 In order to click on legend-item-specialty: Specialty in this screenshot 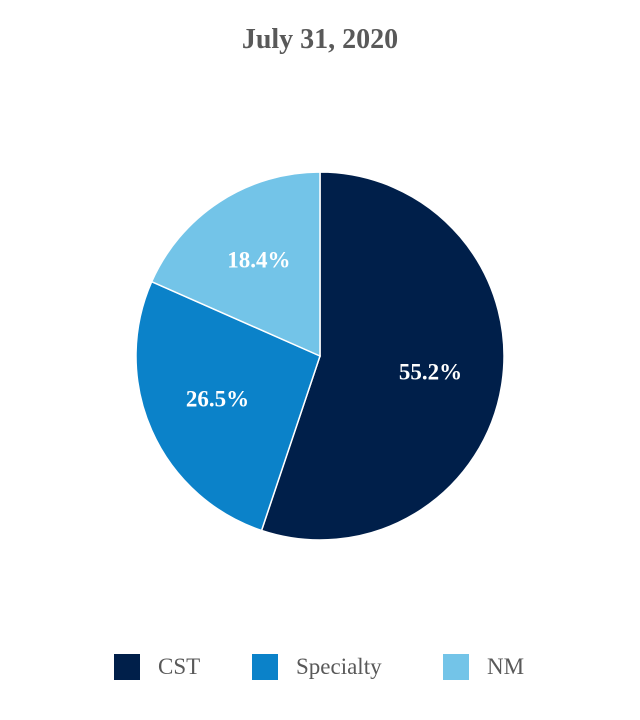, I will do `click(317, 667)`.